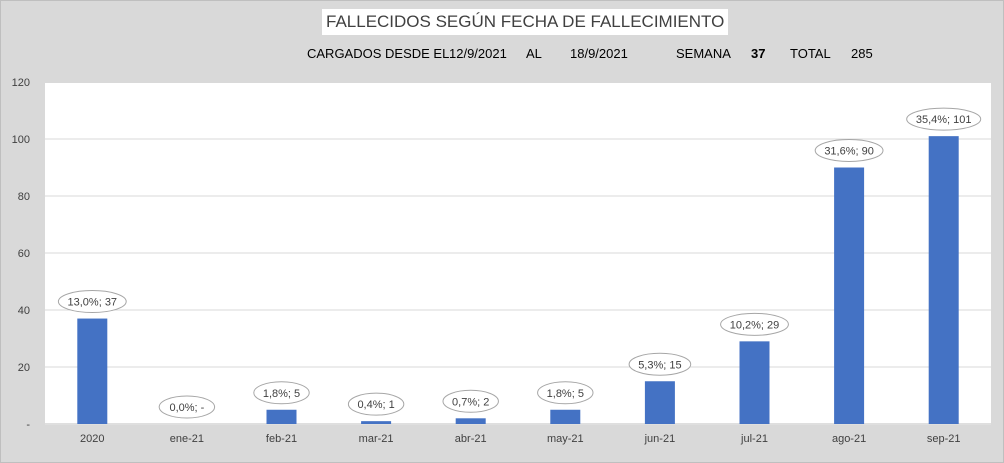 This screenshot has height=463, width=1004. Describe the element at coordinates (24, 311) in the screenshot. I see `y-tick-label: 40` at that location.